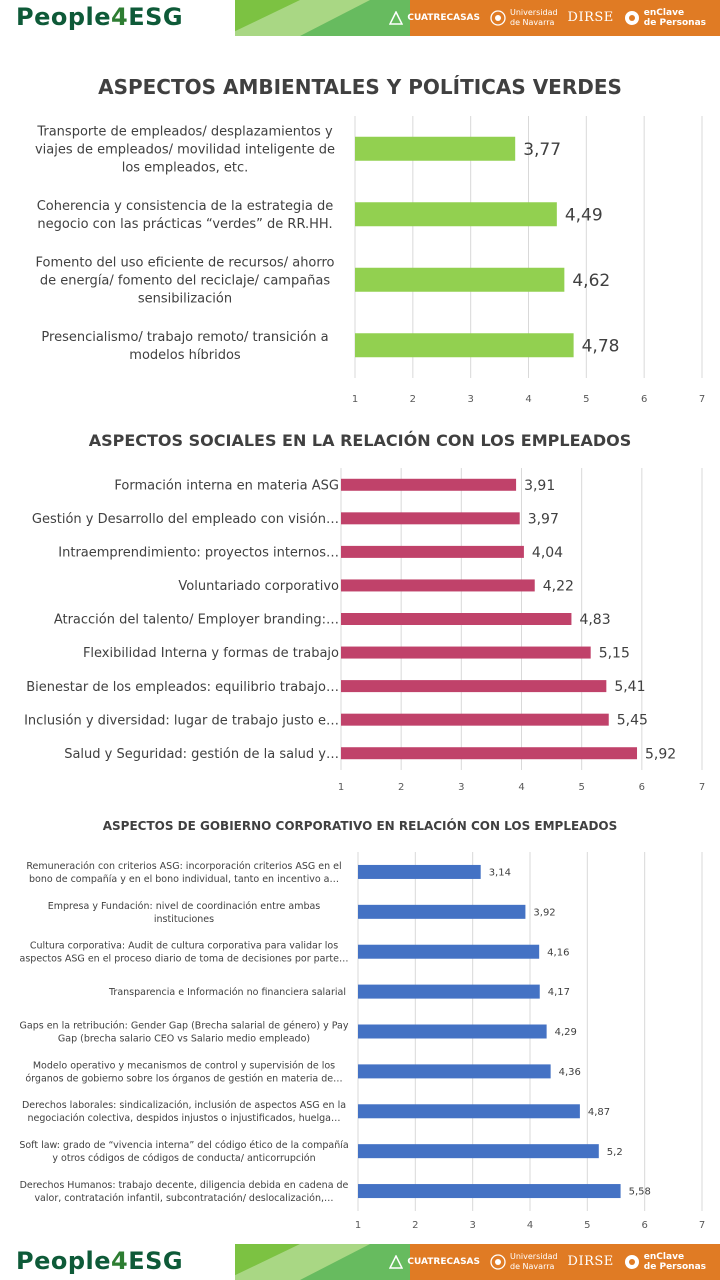 The image size is (720, 1280). Describe the element at coordinates (664, 1257) in the screenshot. I see `partner-enclave-line1-bottom: enClave` at that location.